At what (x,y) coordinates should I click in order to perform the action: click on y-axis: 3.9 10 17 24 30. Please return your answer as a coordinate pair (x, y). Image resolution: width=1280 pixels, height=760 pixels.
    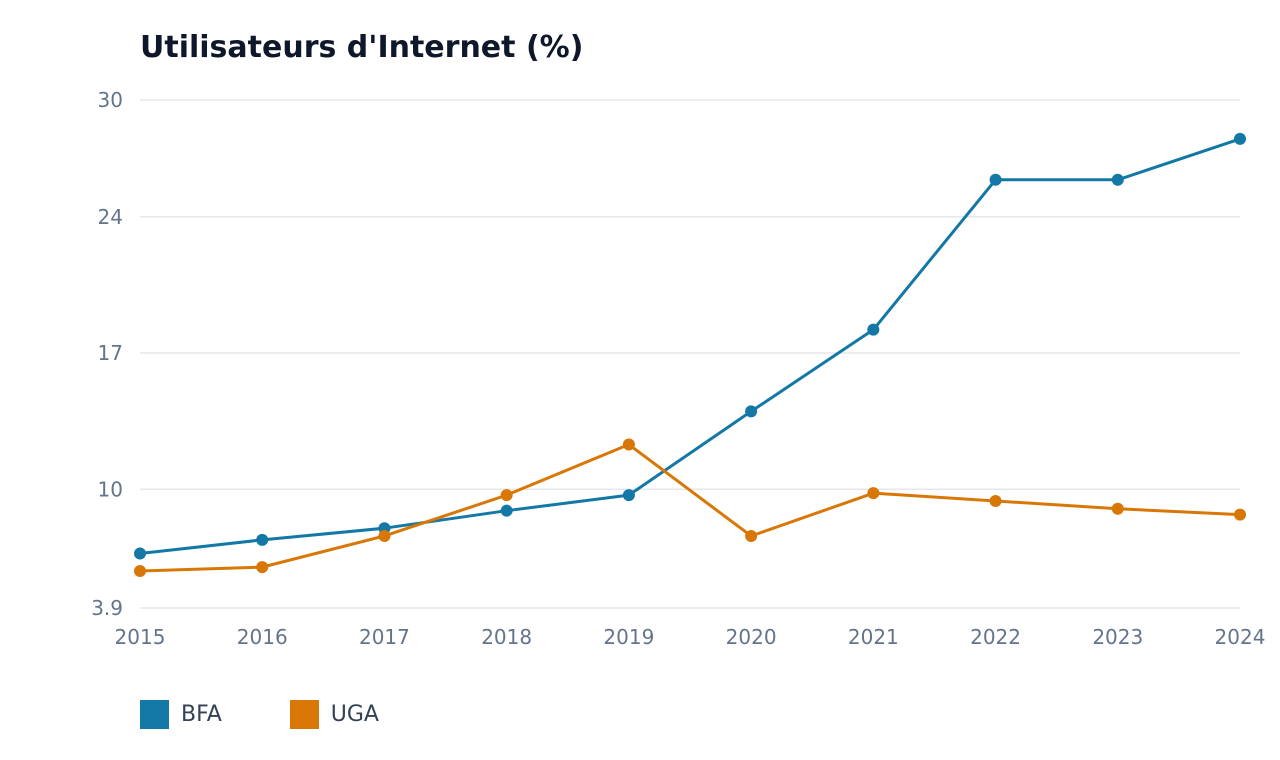
    Looking at the image, I should click on (107, 354).